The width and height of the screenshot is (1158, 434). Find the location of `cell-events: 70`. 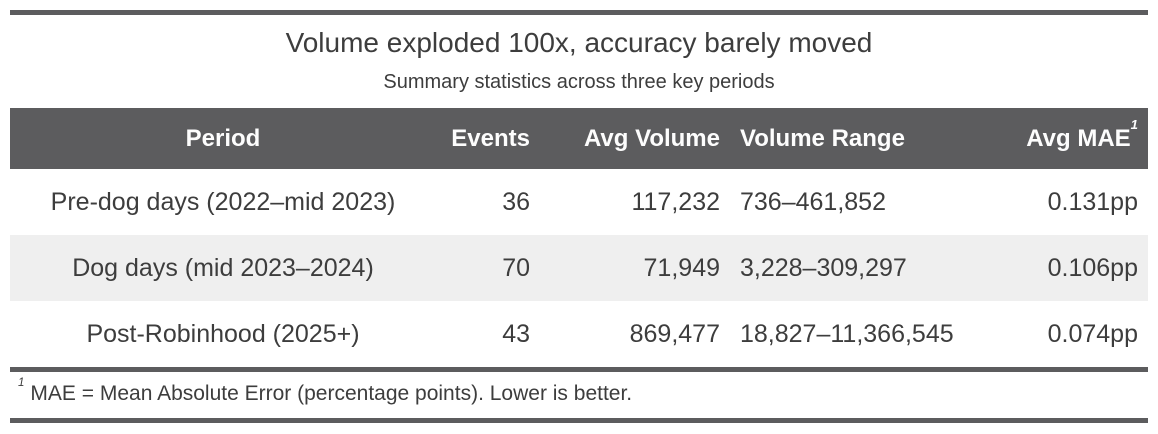

cell-events: 70 is located at coordinates (488, 268).